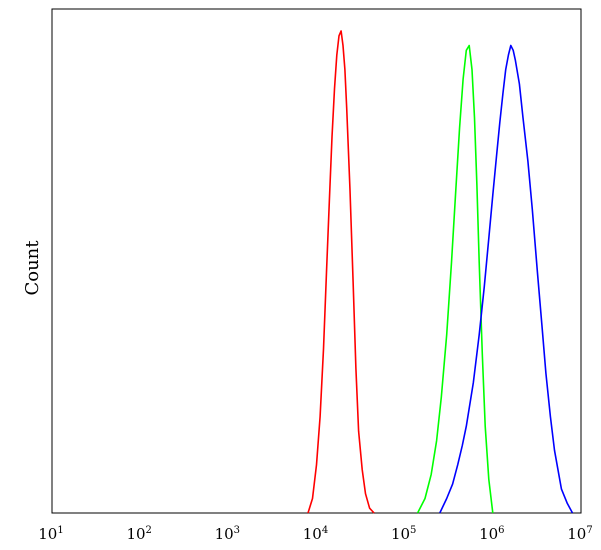  What do you see at coordinates (403, 534) in the screenshot?
I see `x-tick-label-5: 105` at bounding box center [403, 534].